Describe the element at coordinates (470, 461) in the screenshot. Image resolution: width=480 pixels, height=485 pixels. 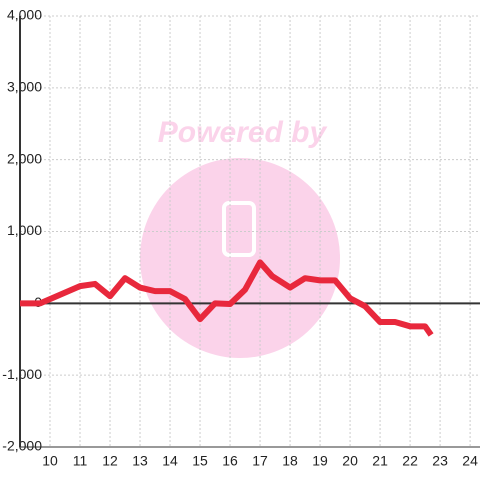
I see `x-tick-label: 24` at that location.